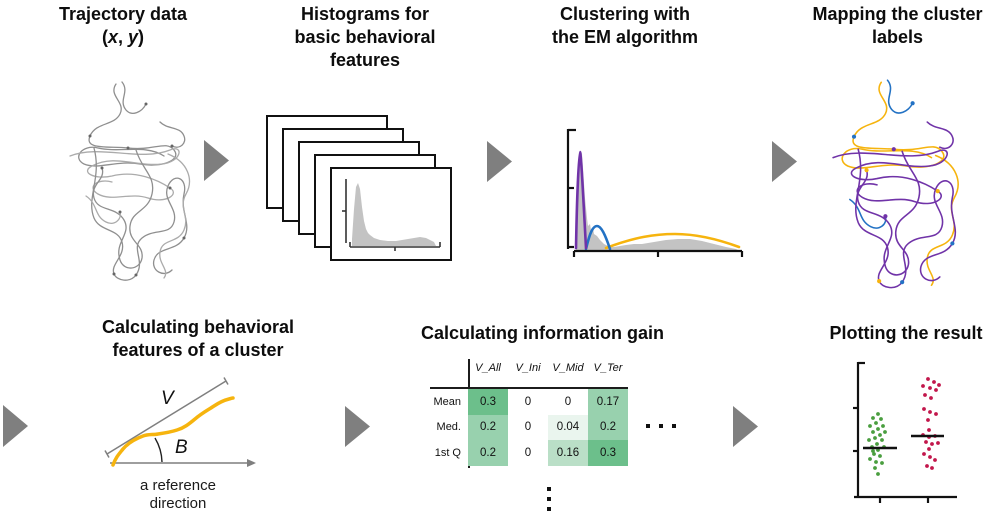 The height and width of the screenshot is (518, 1000). Describe the element at coordinates (581, 200) in the screenshot. I see `em-purple-component` at that location.